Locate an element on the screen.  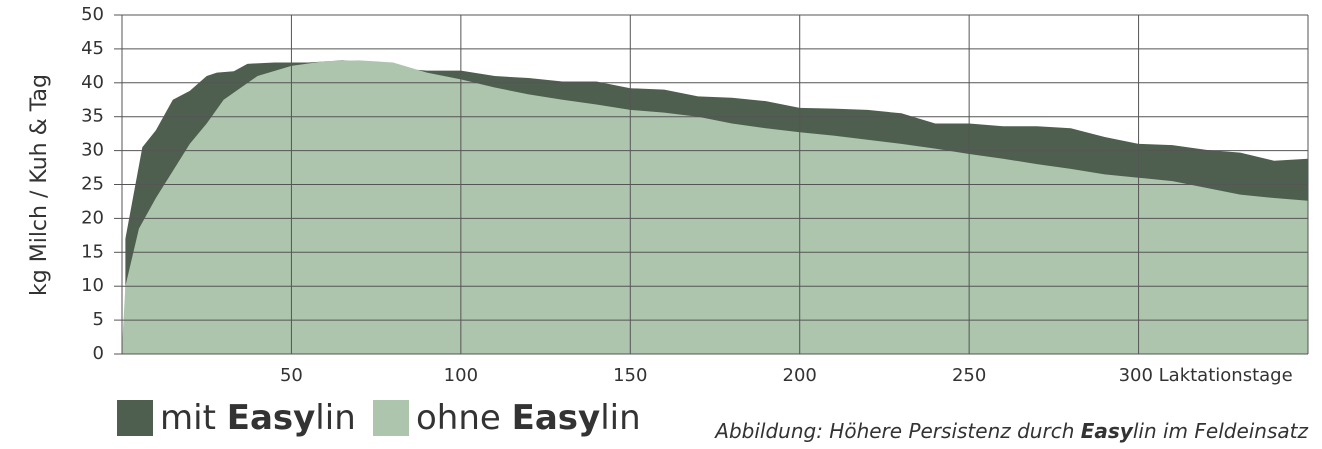
x-tick-label: 250 is located at coordinates (969, 375).